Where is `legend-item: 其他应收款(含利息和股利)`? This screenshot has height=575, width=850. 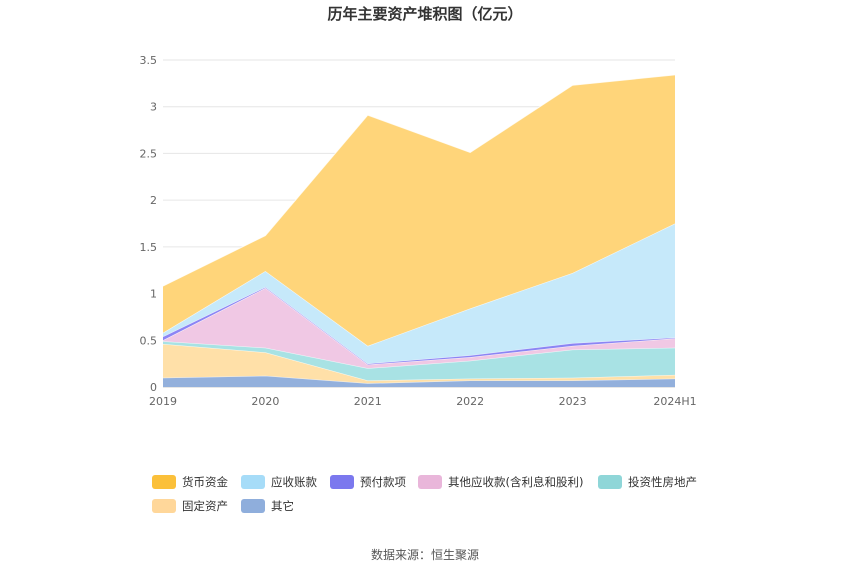
legend-item: 其他应收款(含利息和股利) is located at coordinates (500, 482).